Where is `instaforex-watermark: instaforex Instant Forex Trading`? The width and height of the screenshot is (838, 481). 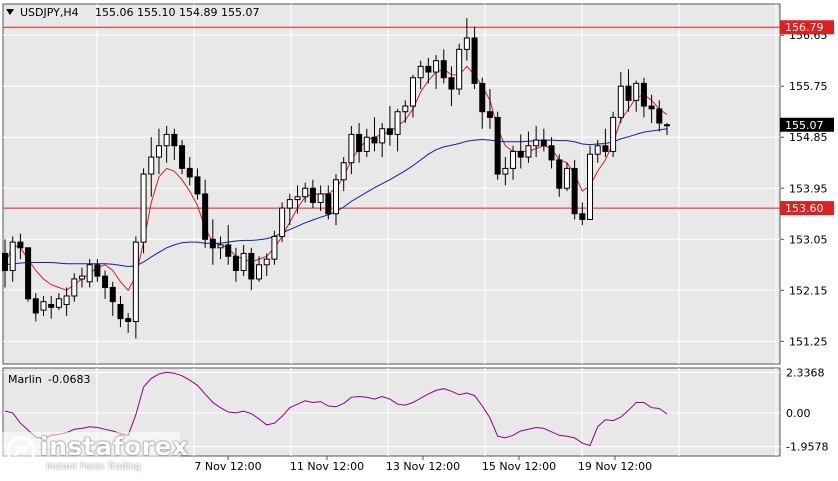
instaforex-watermark: instaforex Instant Forex Trading is located at coordinates (94, 454).